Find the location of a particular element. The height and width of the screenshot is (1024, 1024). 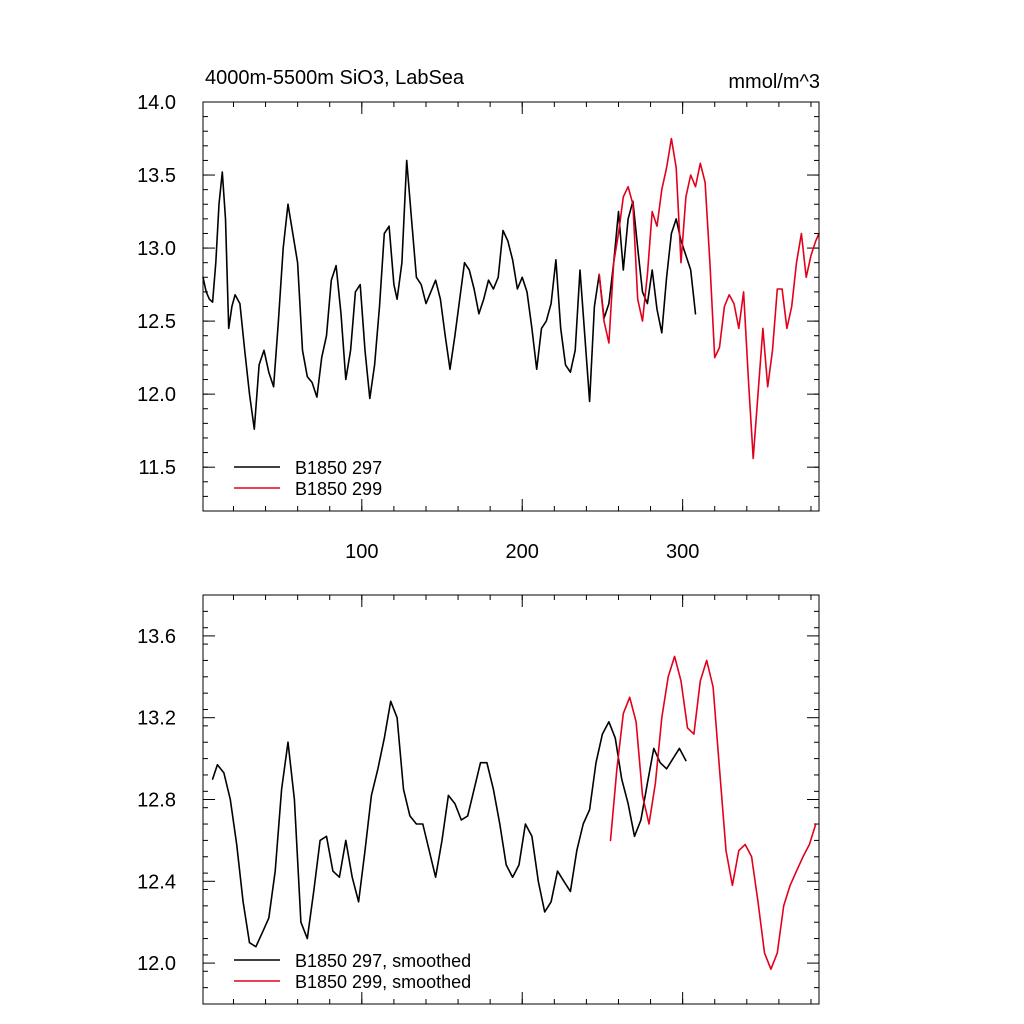

bottom-ytick-label: 12.8 is located at coordinates (156, 801).